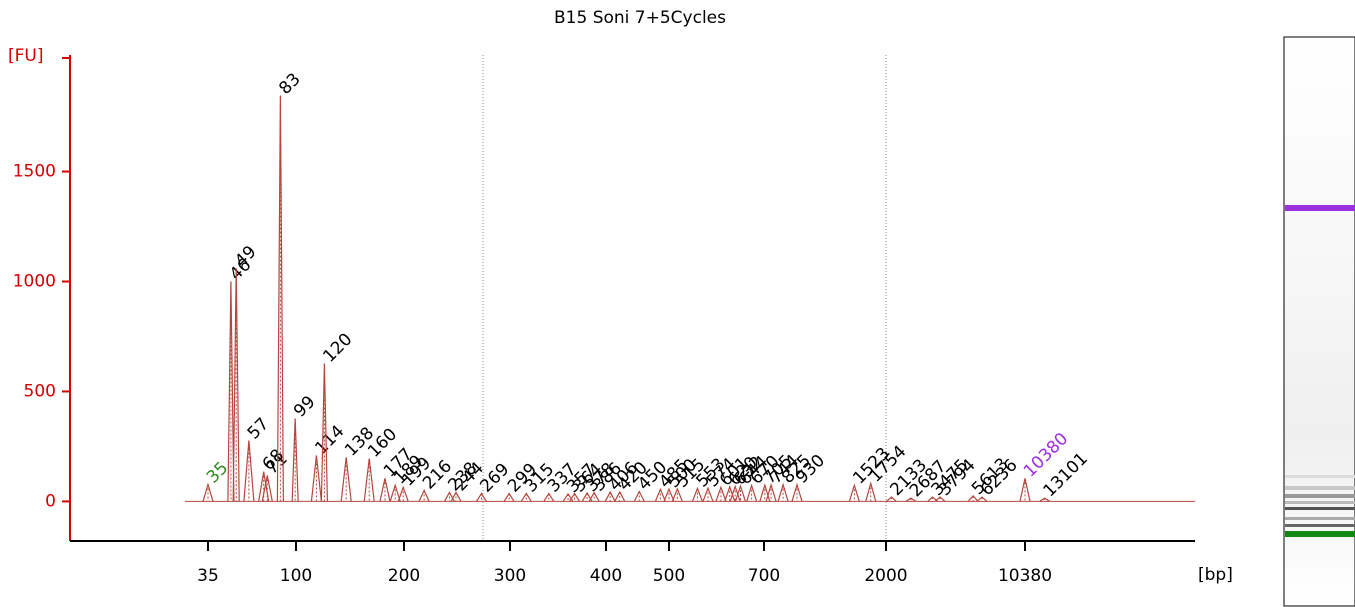 This screenshot has height=607, width=1355. What do you see at coordinates (337, 348) in the screenshot?
I see `peak-label: 120` at bounding box center [337, 348].